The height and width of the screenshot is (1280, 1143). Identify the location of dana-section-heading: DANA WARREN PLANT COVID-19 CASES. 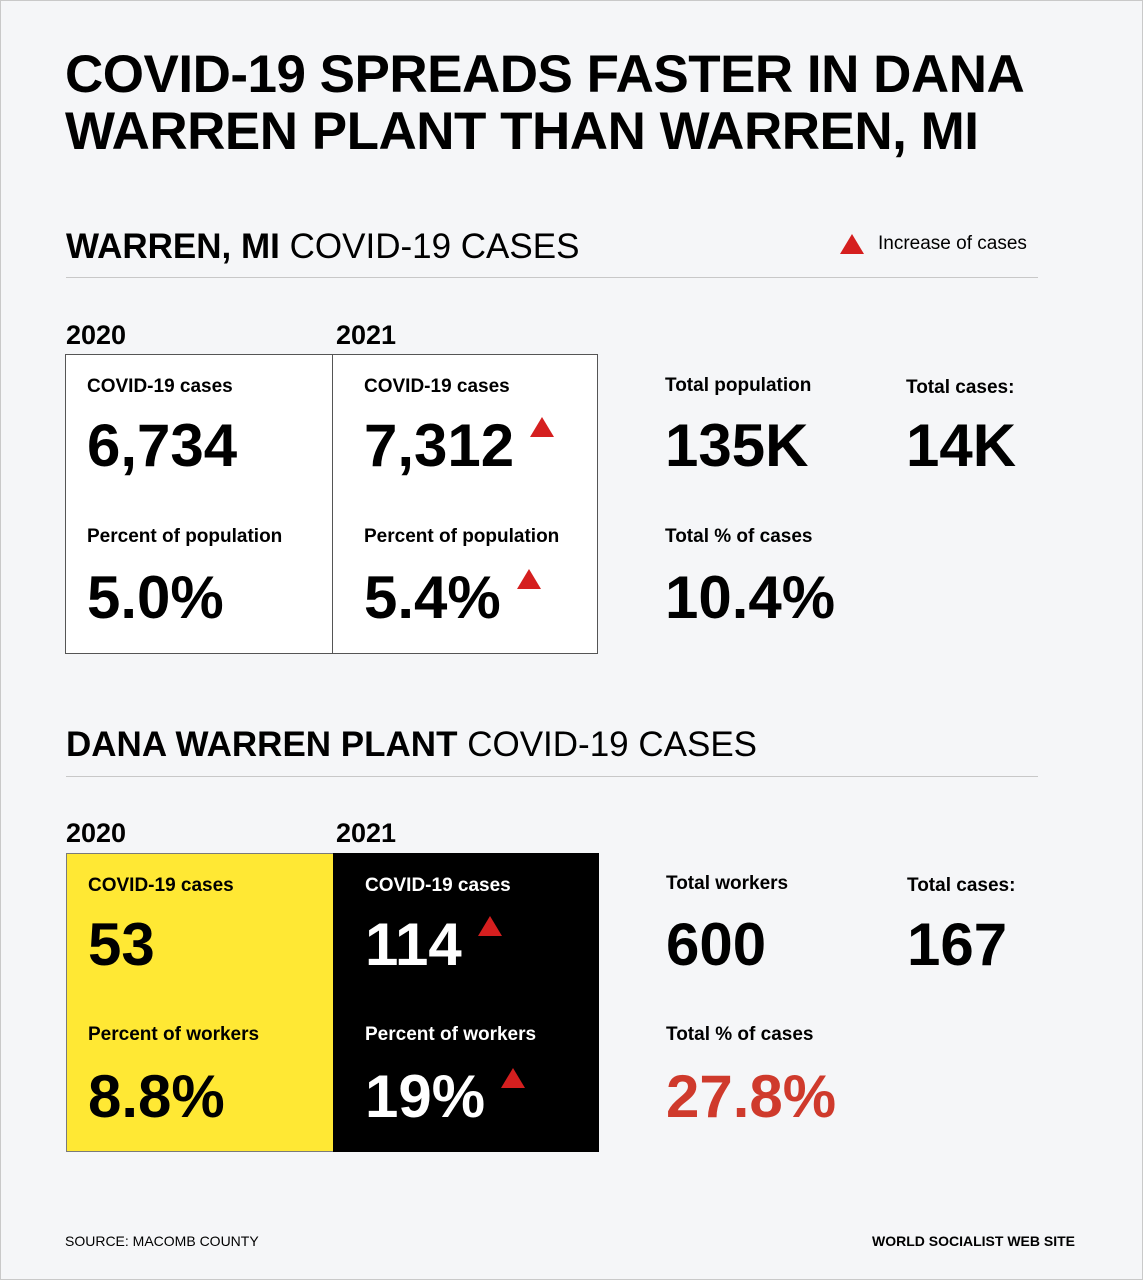
(411, 745).